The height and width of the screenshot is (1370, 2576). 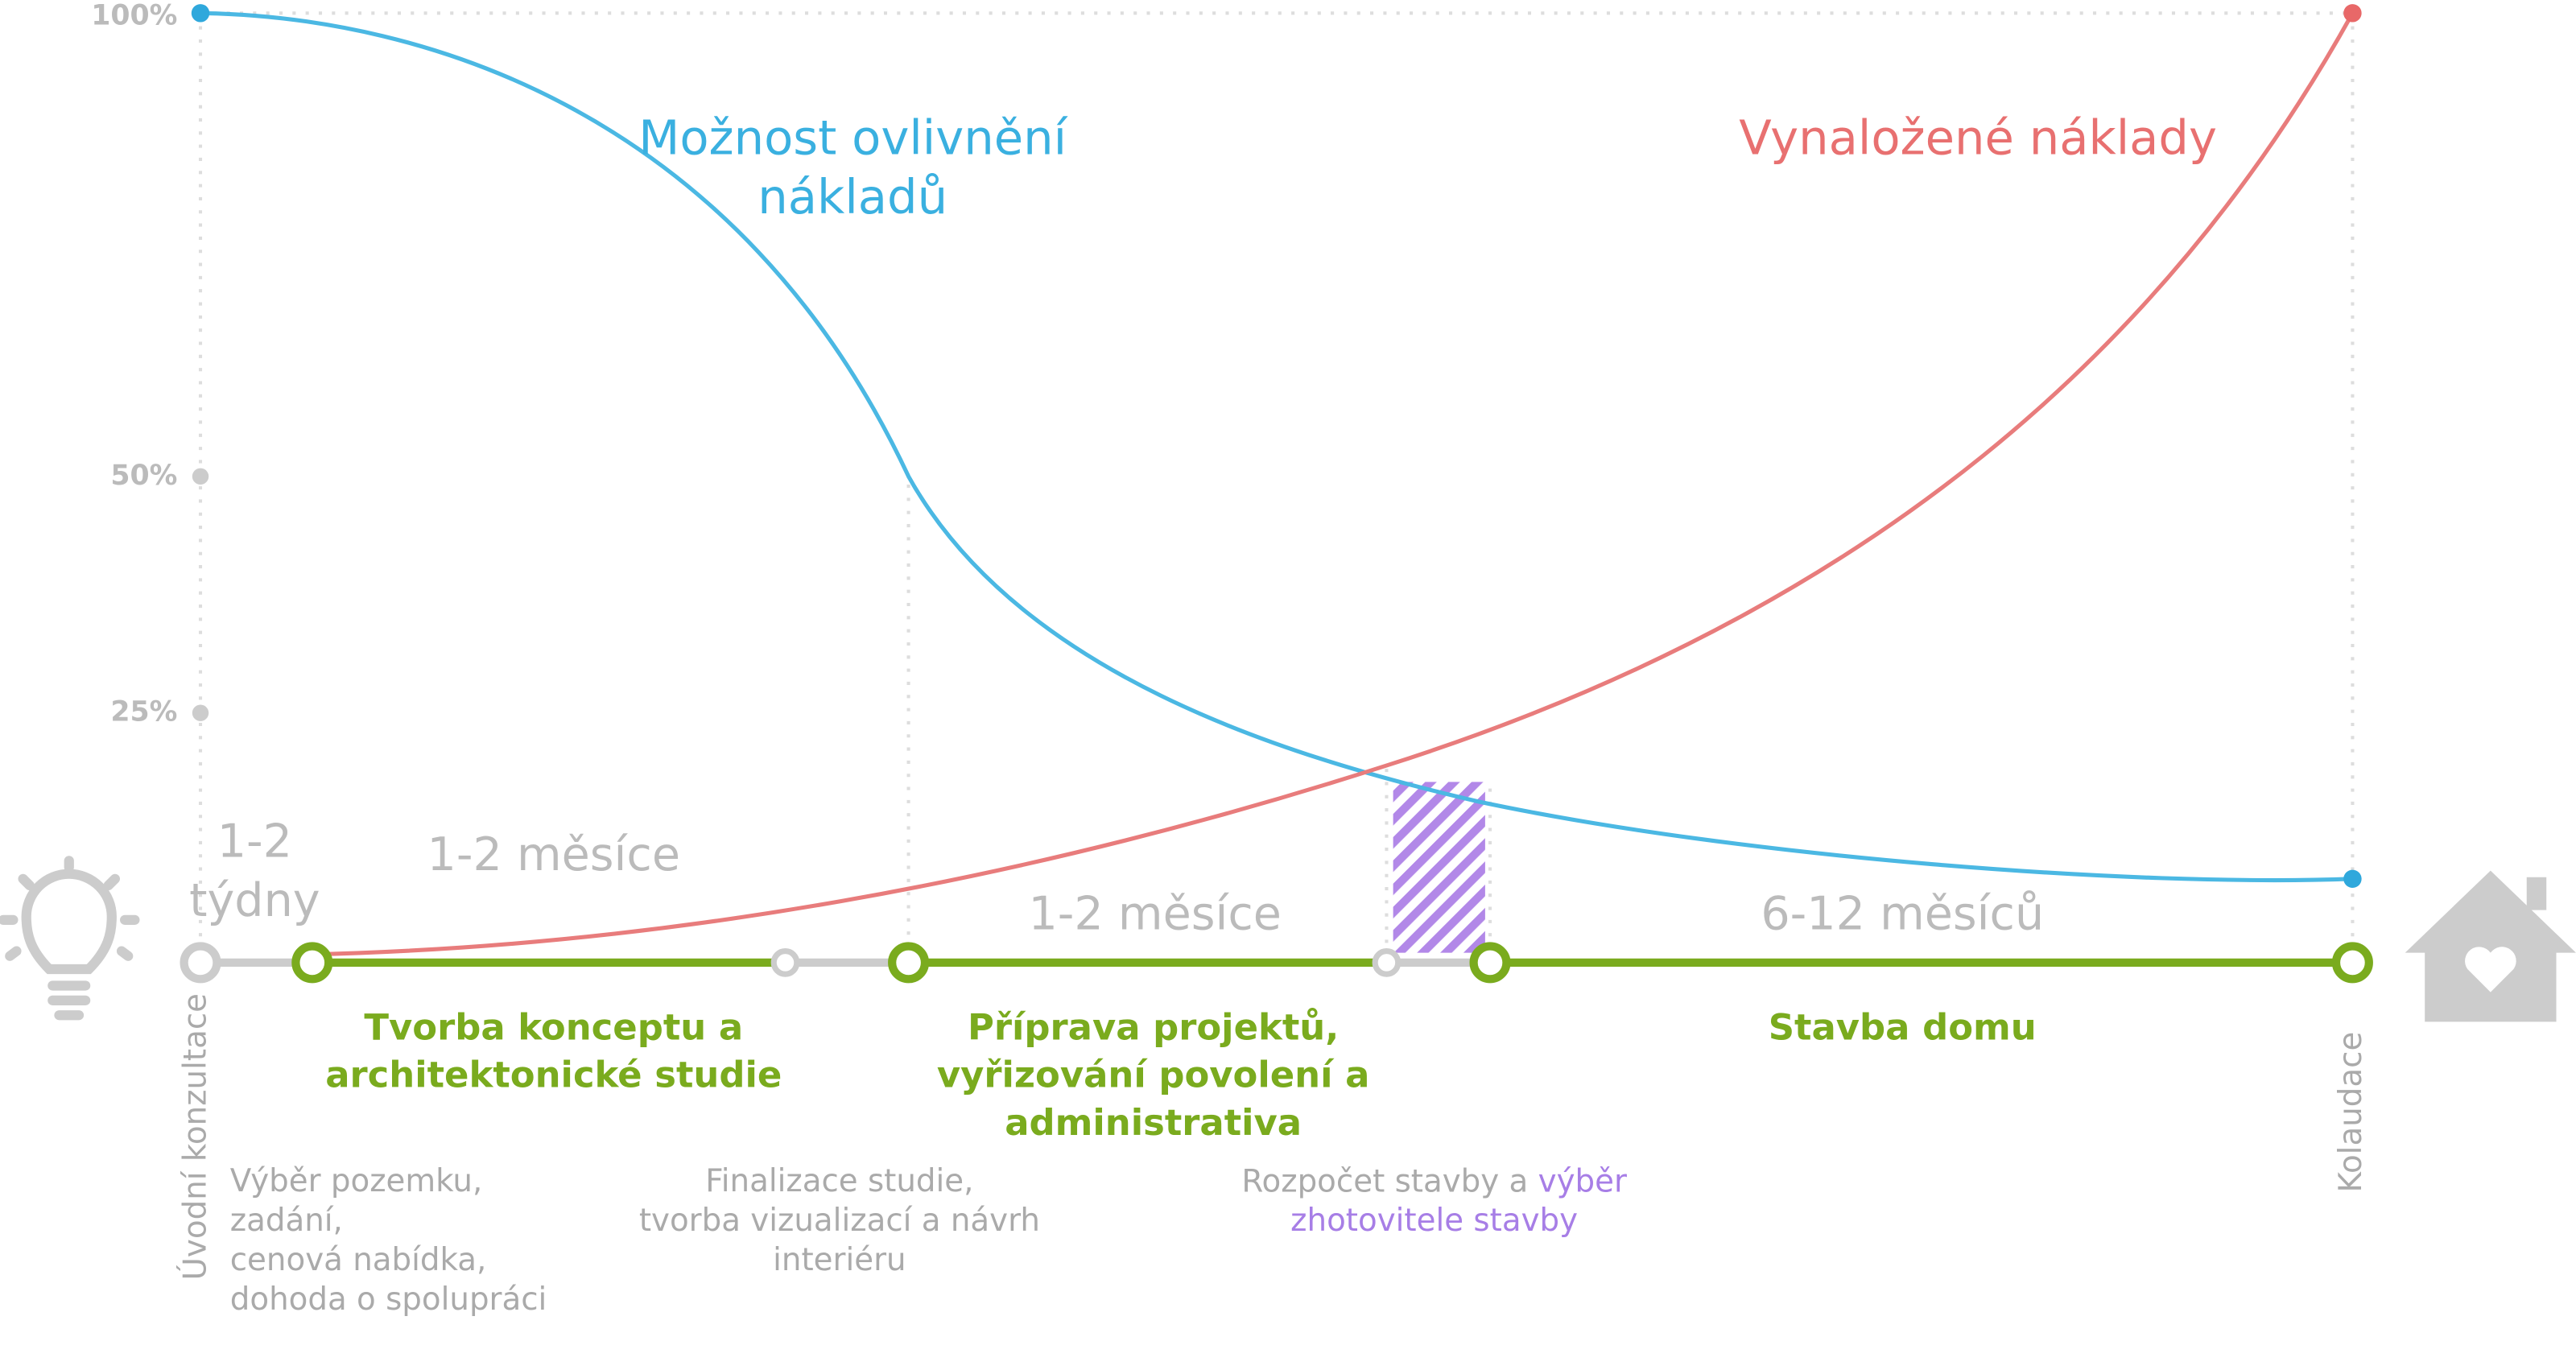 I want to click on duration: 1-2, so click(x=254, y=842).